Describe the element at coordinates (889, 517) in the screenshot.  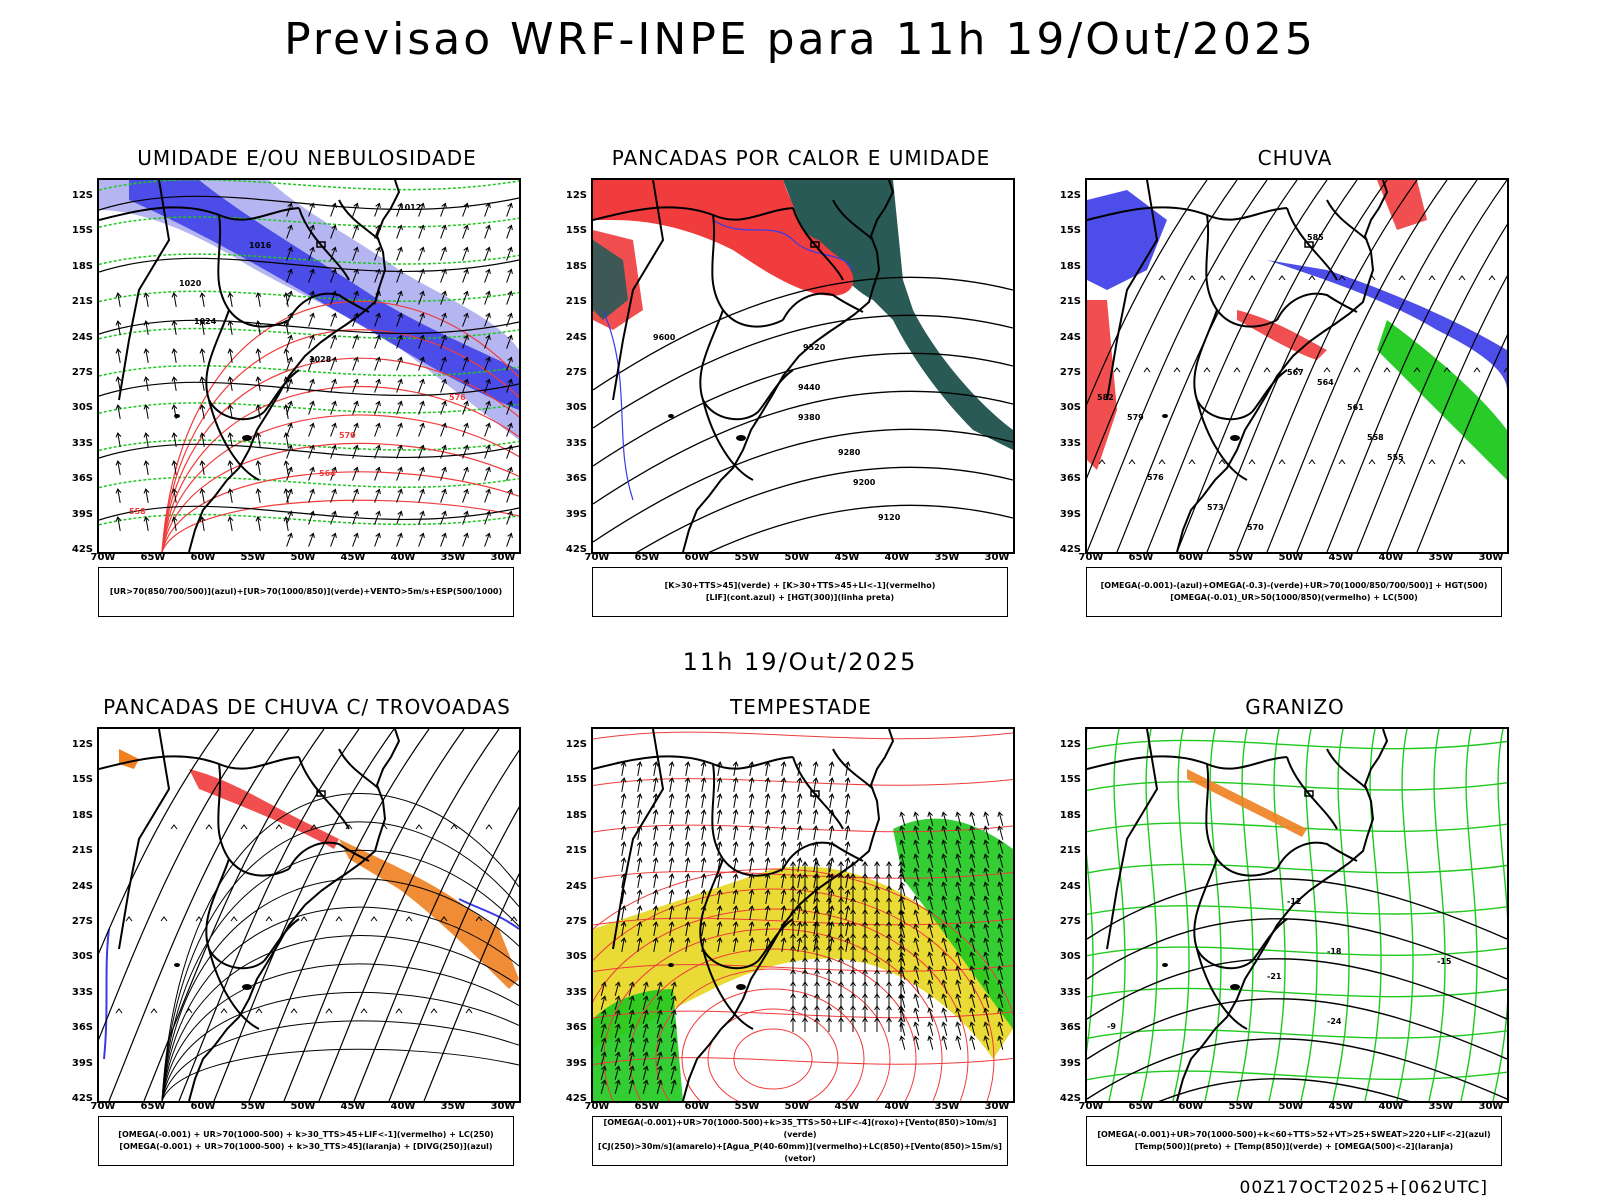
I see `svg-text: 9120` at that location.